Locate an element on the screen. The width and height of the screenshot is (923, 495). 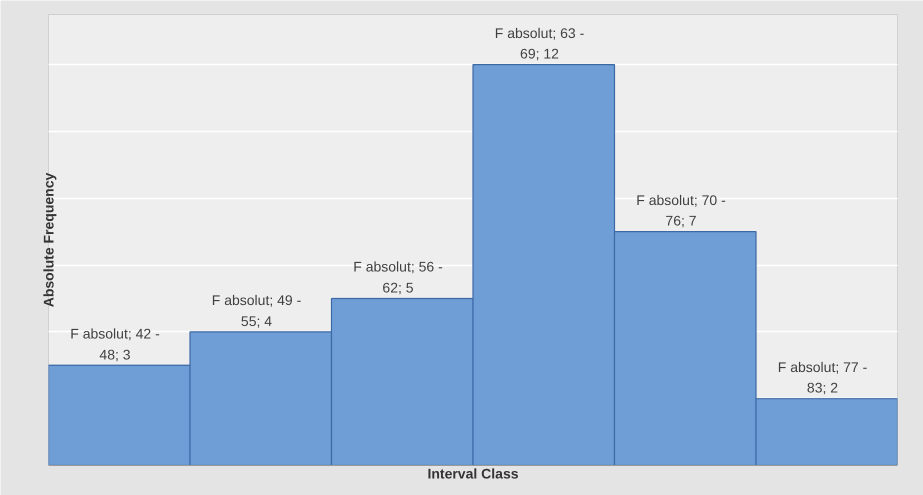
data-label: F absolut; 56 - 62; 5 is located at coordinates (398, 277).